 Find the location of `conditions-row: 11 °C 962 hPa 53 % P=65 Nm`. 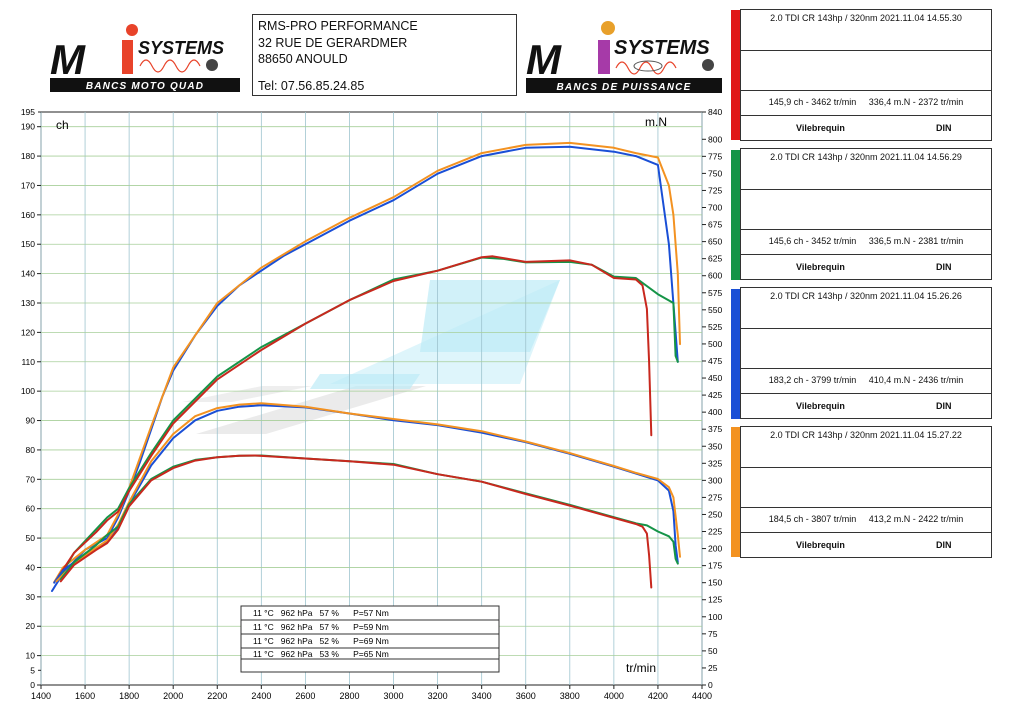

conditions-row: 11 °C 962 hPa 53 % P=65 Nm is located at coordinates (321, 654).